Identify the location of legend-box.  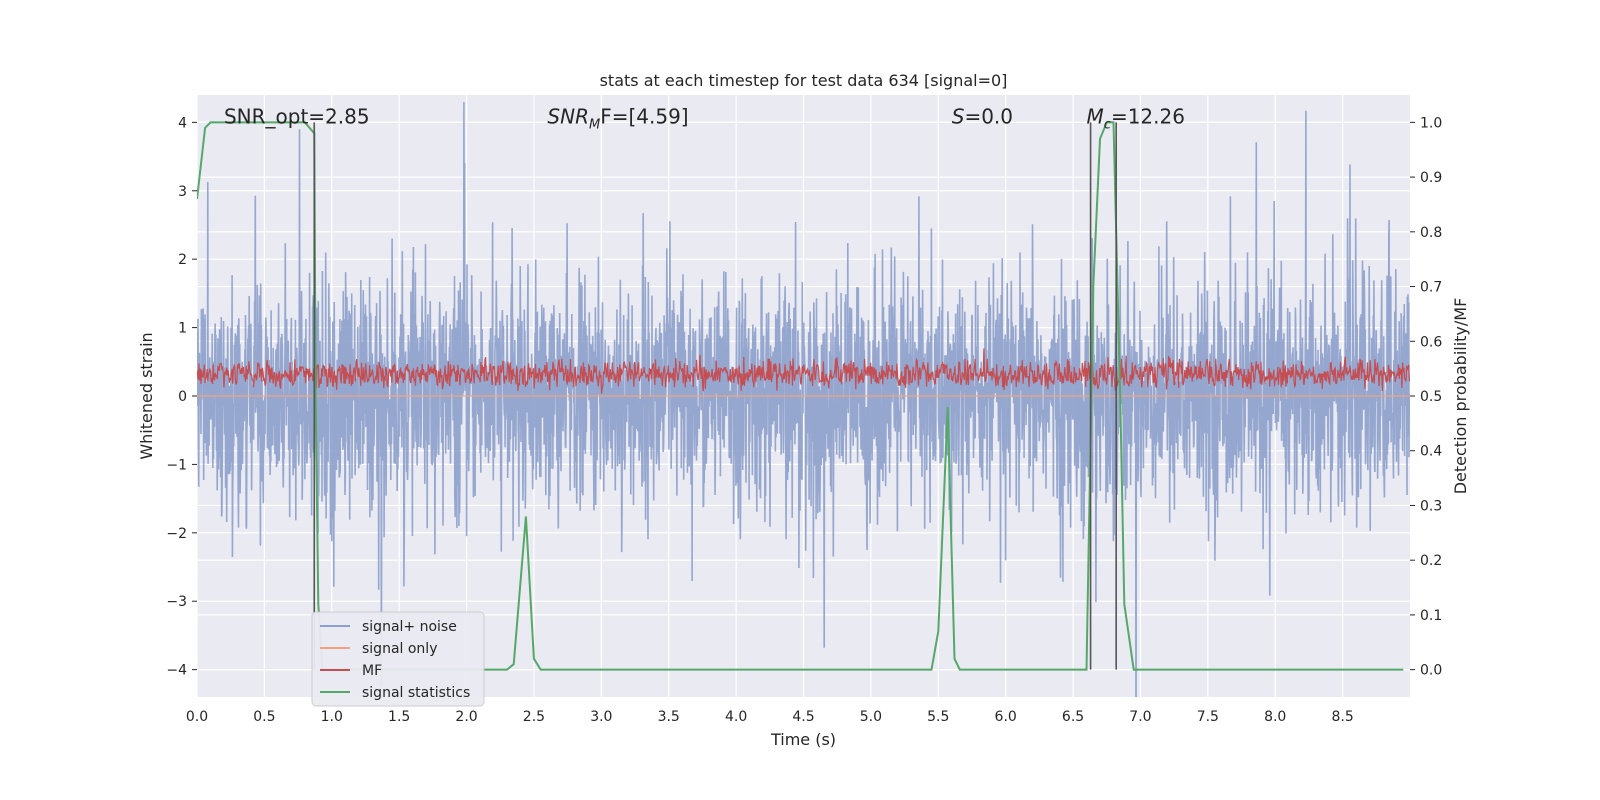
(398, 659).